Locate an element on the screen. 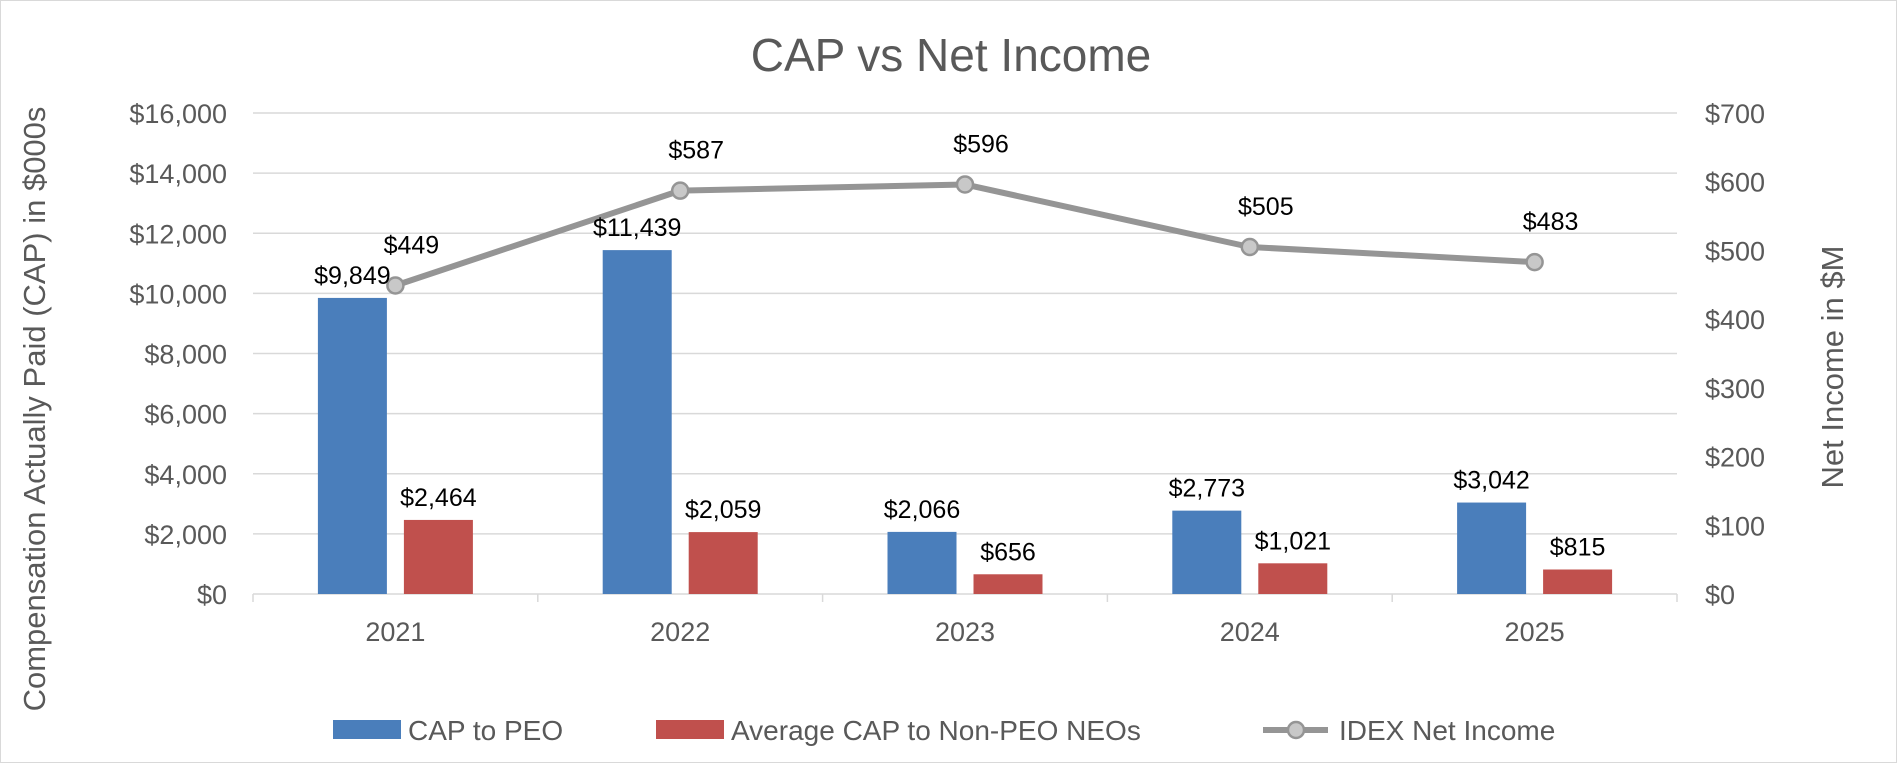 The width and height of the screenshot is (1897, 764). bar-data-label: $815 is located at coordinates (1578, 547).